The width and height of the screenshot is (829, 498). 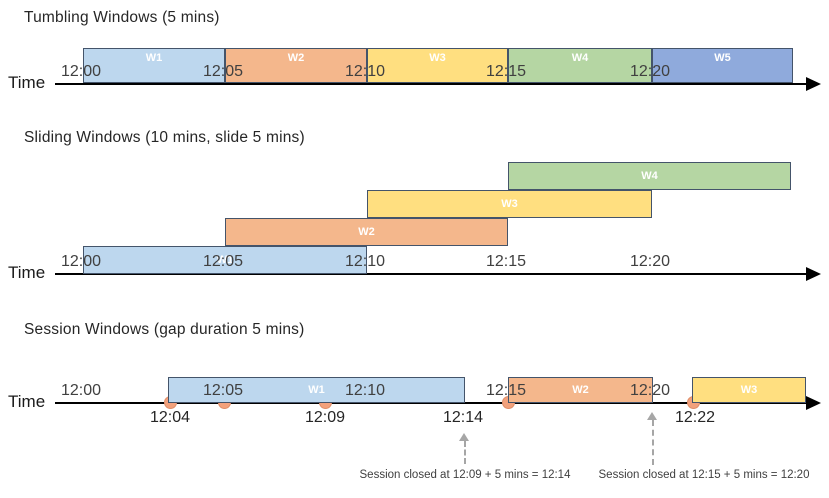 I want to click on session-annotation-2: Session closed at 12:15 + 5 mins = 12:20, so click(x=704, y=475).